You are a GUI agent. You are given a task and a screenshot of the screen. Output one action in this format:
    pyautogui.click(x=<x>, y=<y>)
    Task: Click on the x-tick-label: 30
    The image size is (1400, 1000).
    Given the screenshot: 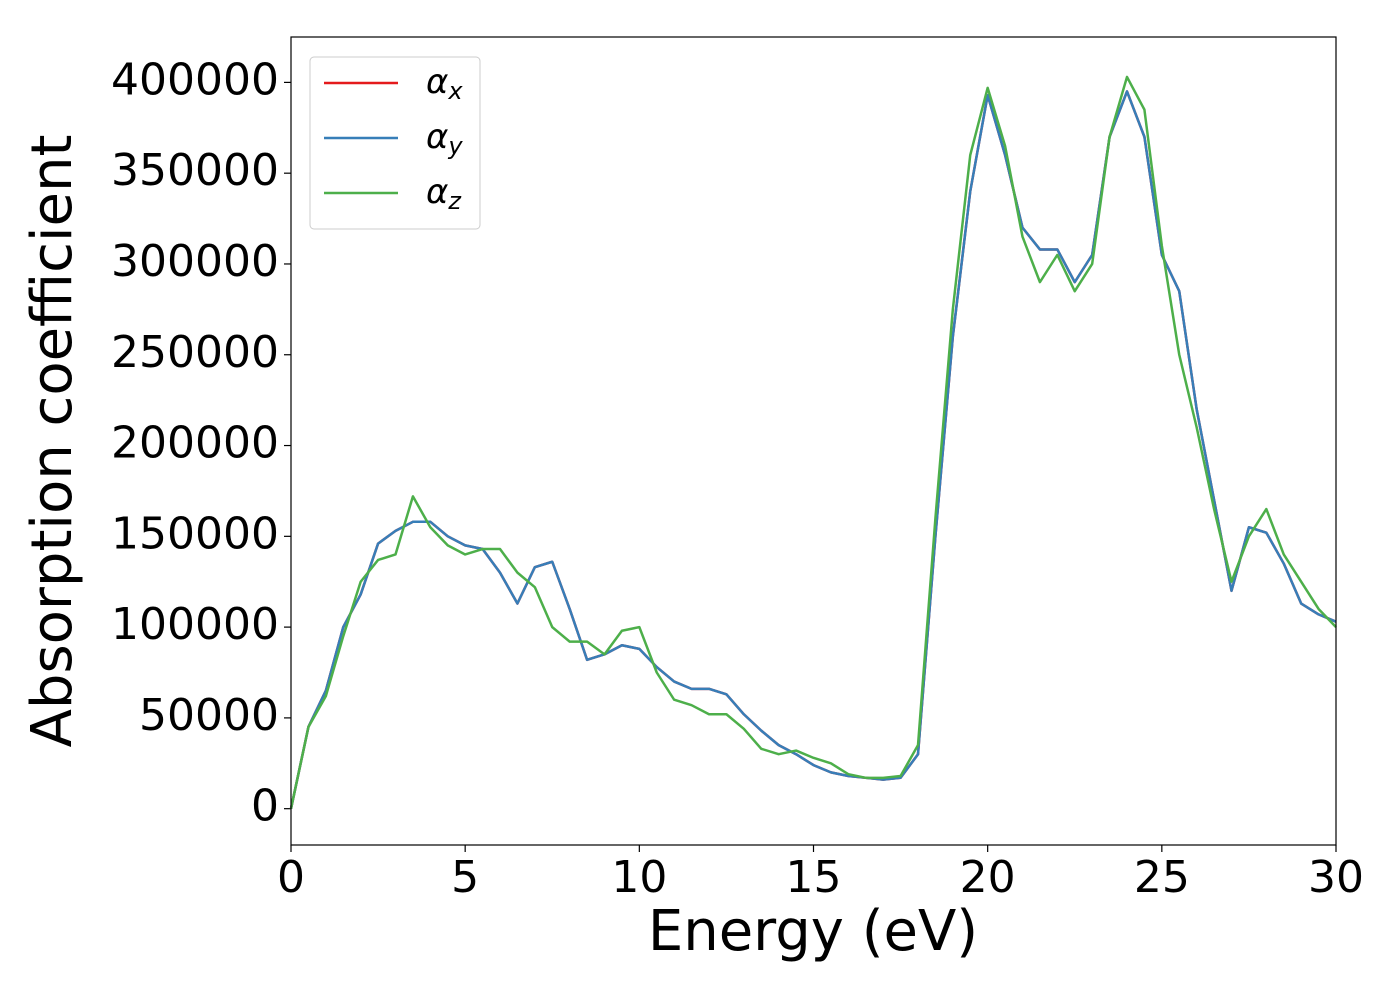 What is the action you would take?
    pyautogui.click(x=1336, y=877)
    